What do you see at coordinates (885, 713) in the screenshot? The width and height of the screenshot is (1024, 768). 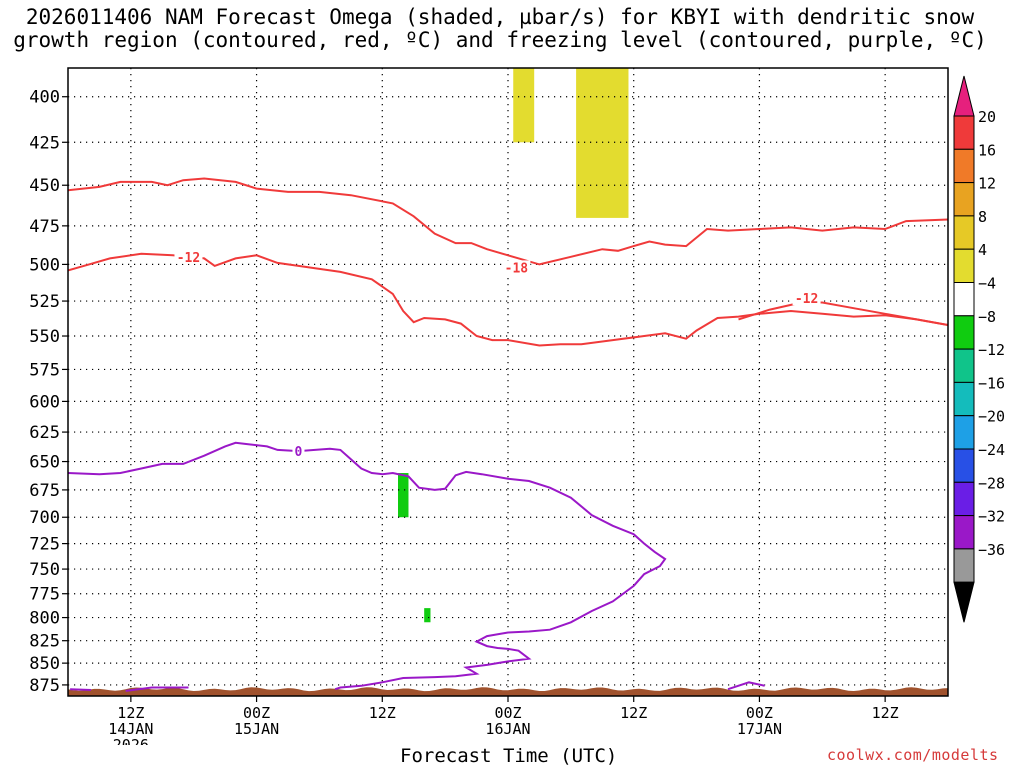 I see `xtick-label-78-0: 12Z` at bounding box center [885, 713].